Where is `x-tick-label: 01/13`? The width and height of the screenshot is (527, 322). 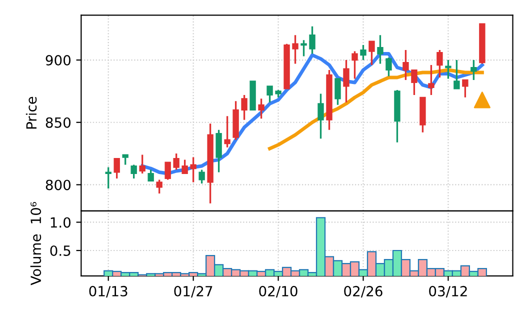
x-tick-label: 01/13 is located at coordinates (108, 292).